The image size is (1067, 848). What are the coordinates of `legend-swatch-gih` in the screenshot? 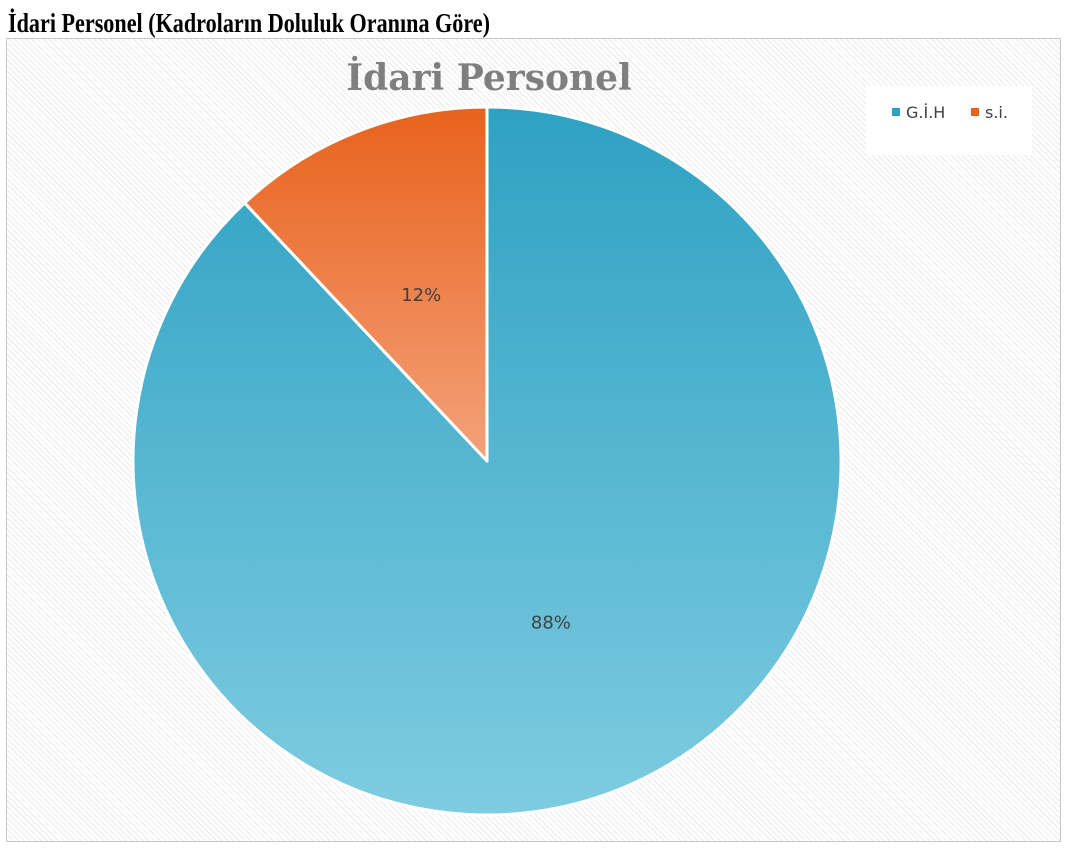 It's located at (896, 112).